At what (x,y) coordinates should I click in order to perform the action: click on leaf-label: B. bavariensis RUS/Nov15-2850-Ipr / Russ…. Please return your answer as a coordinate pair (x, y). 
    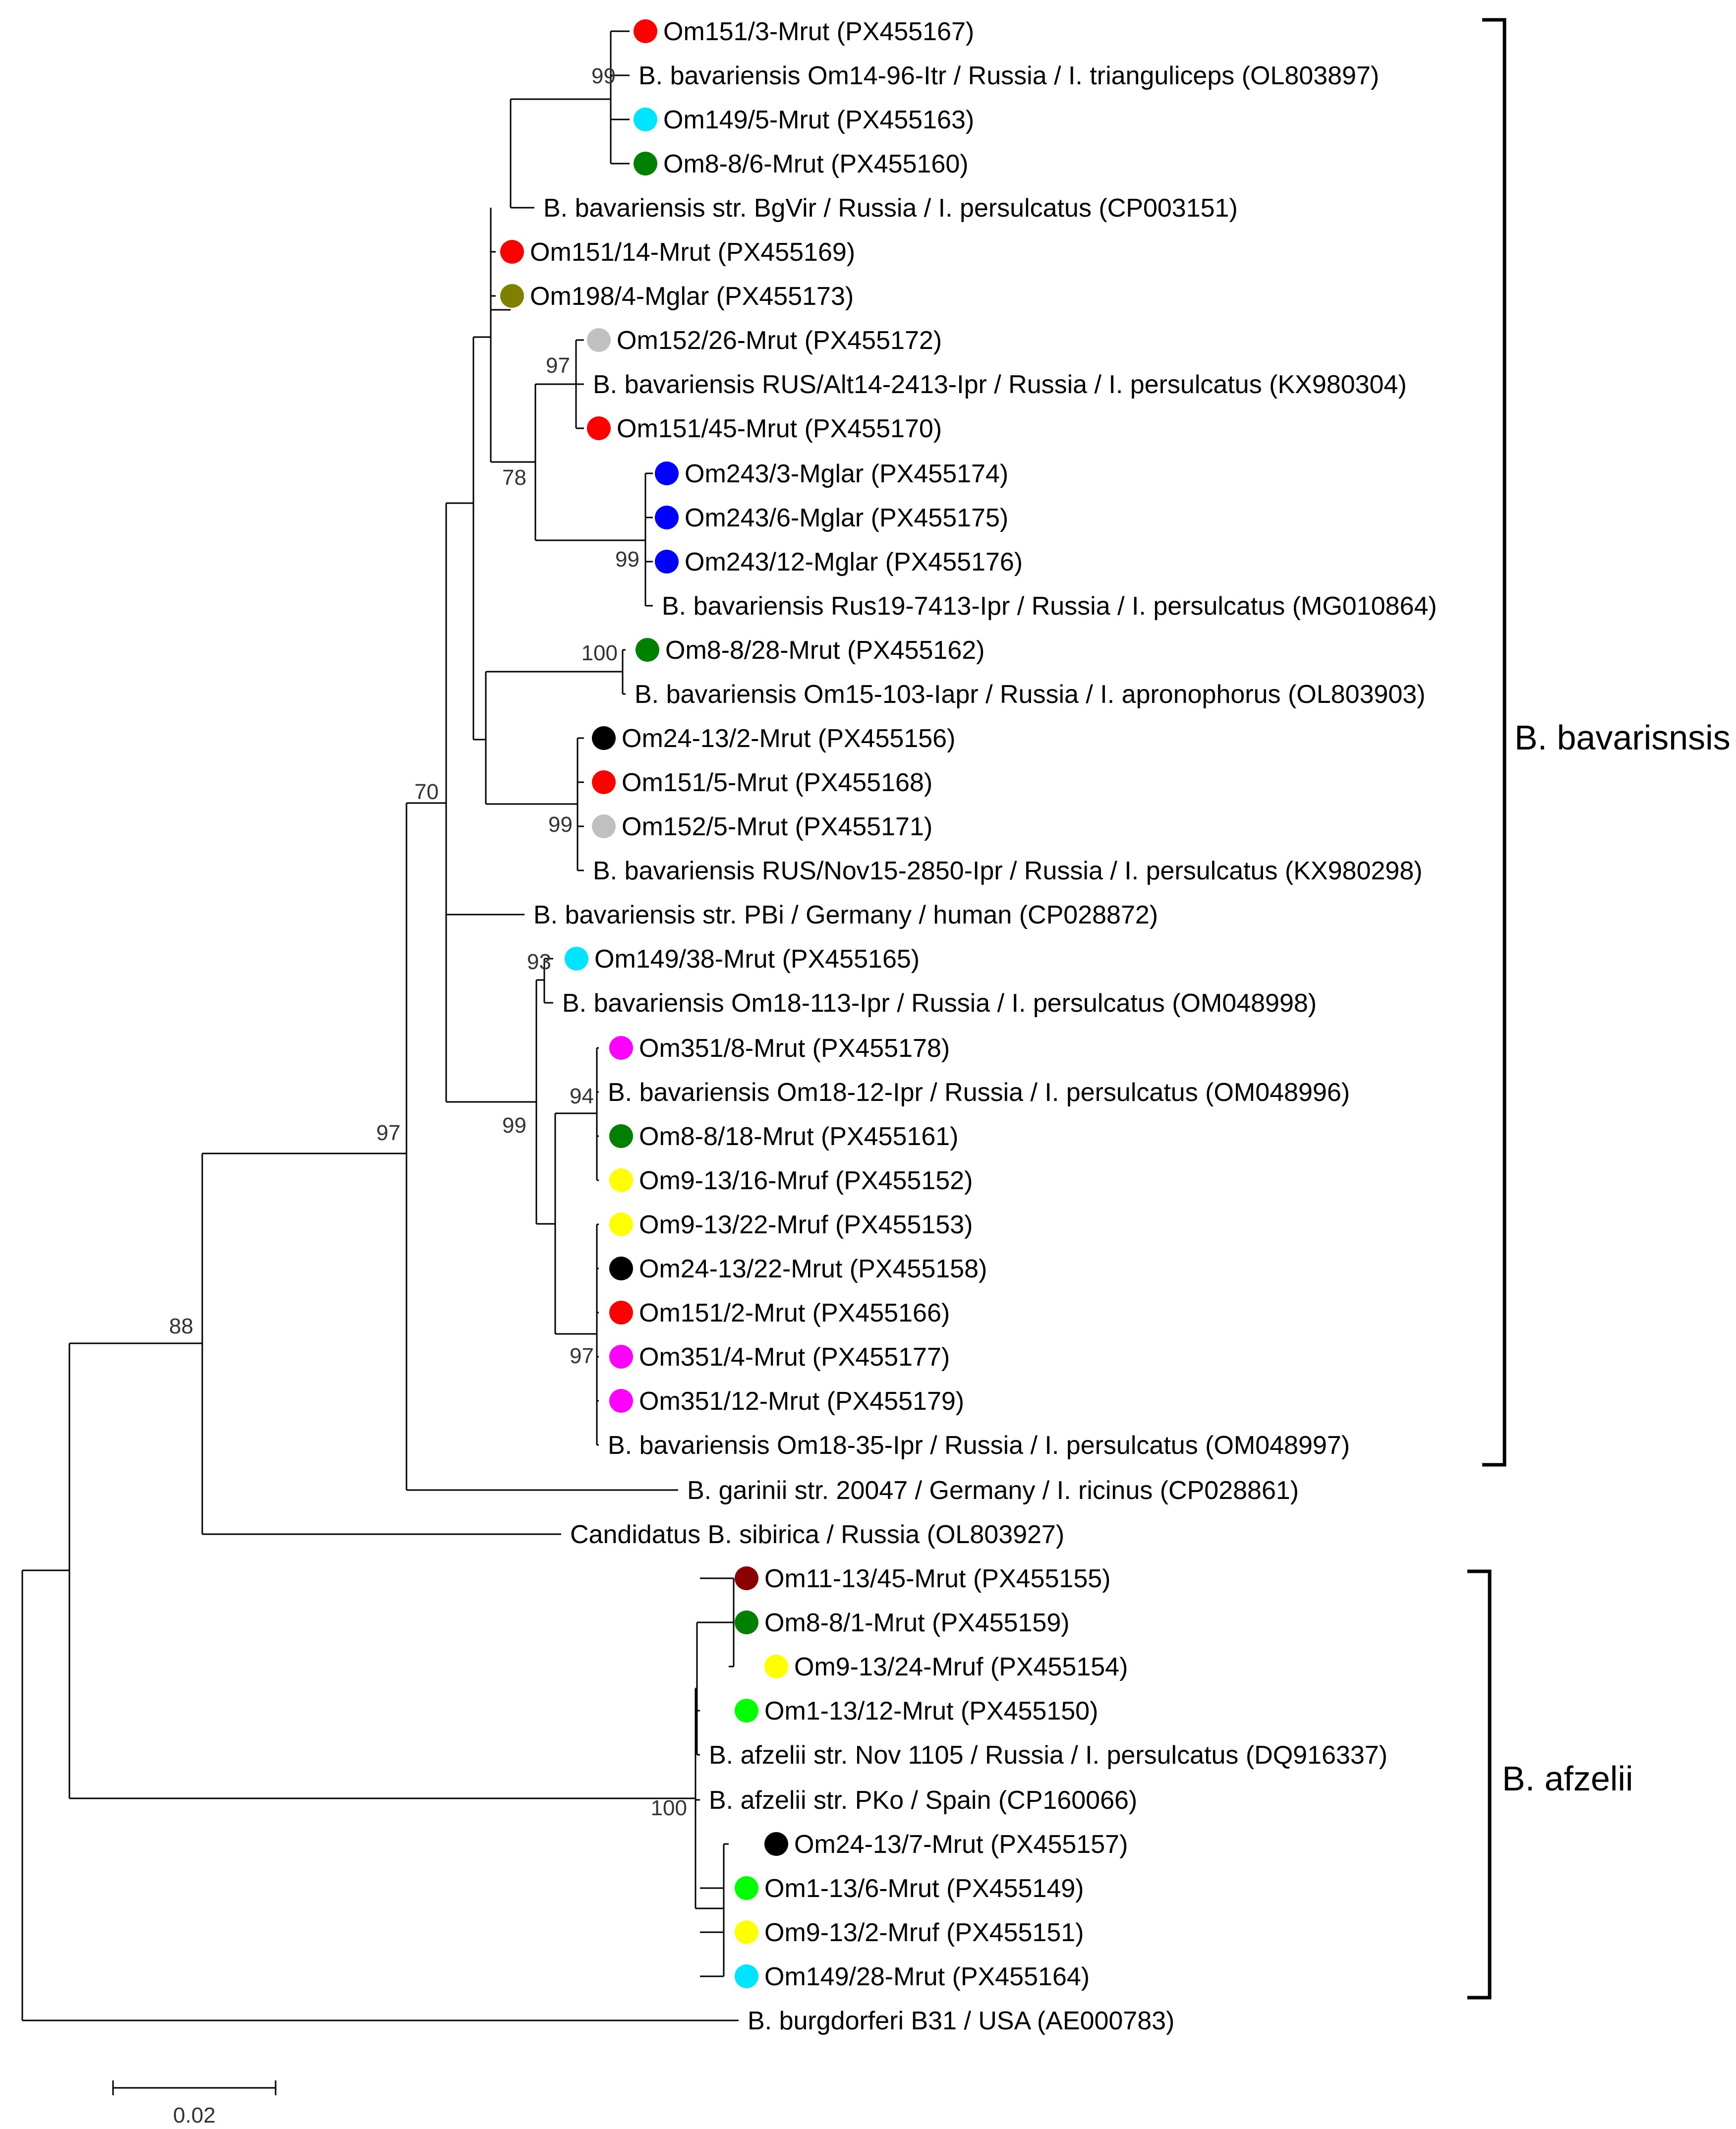
    Looking at the image, I should click on (1007, 871).